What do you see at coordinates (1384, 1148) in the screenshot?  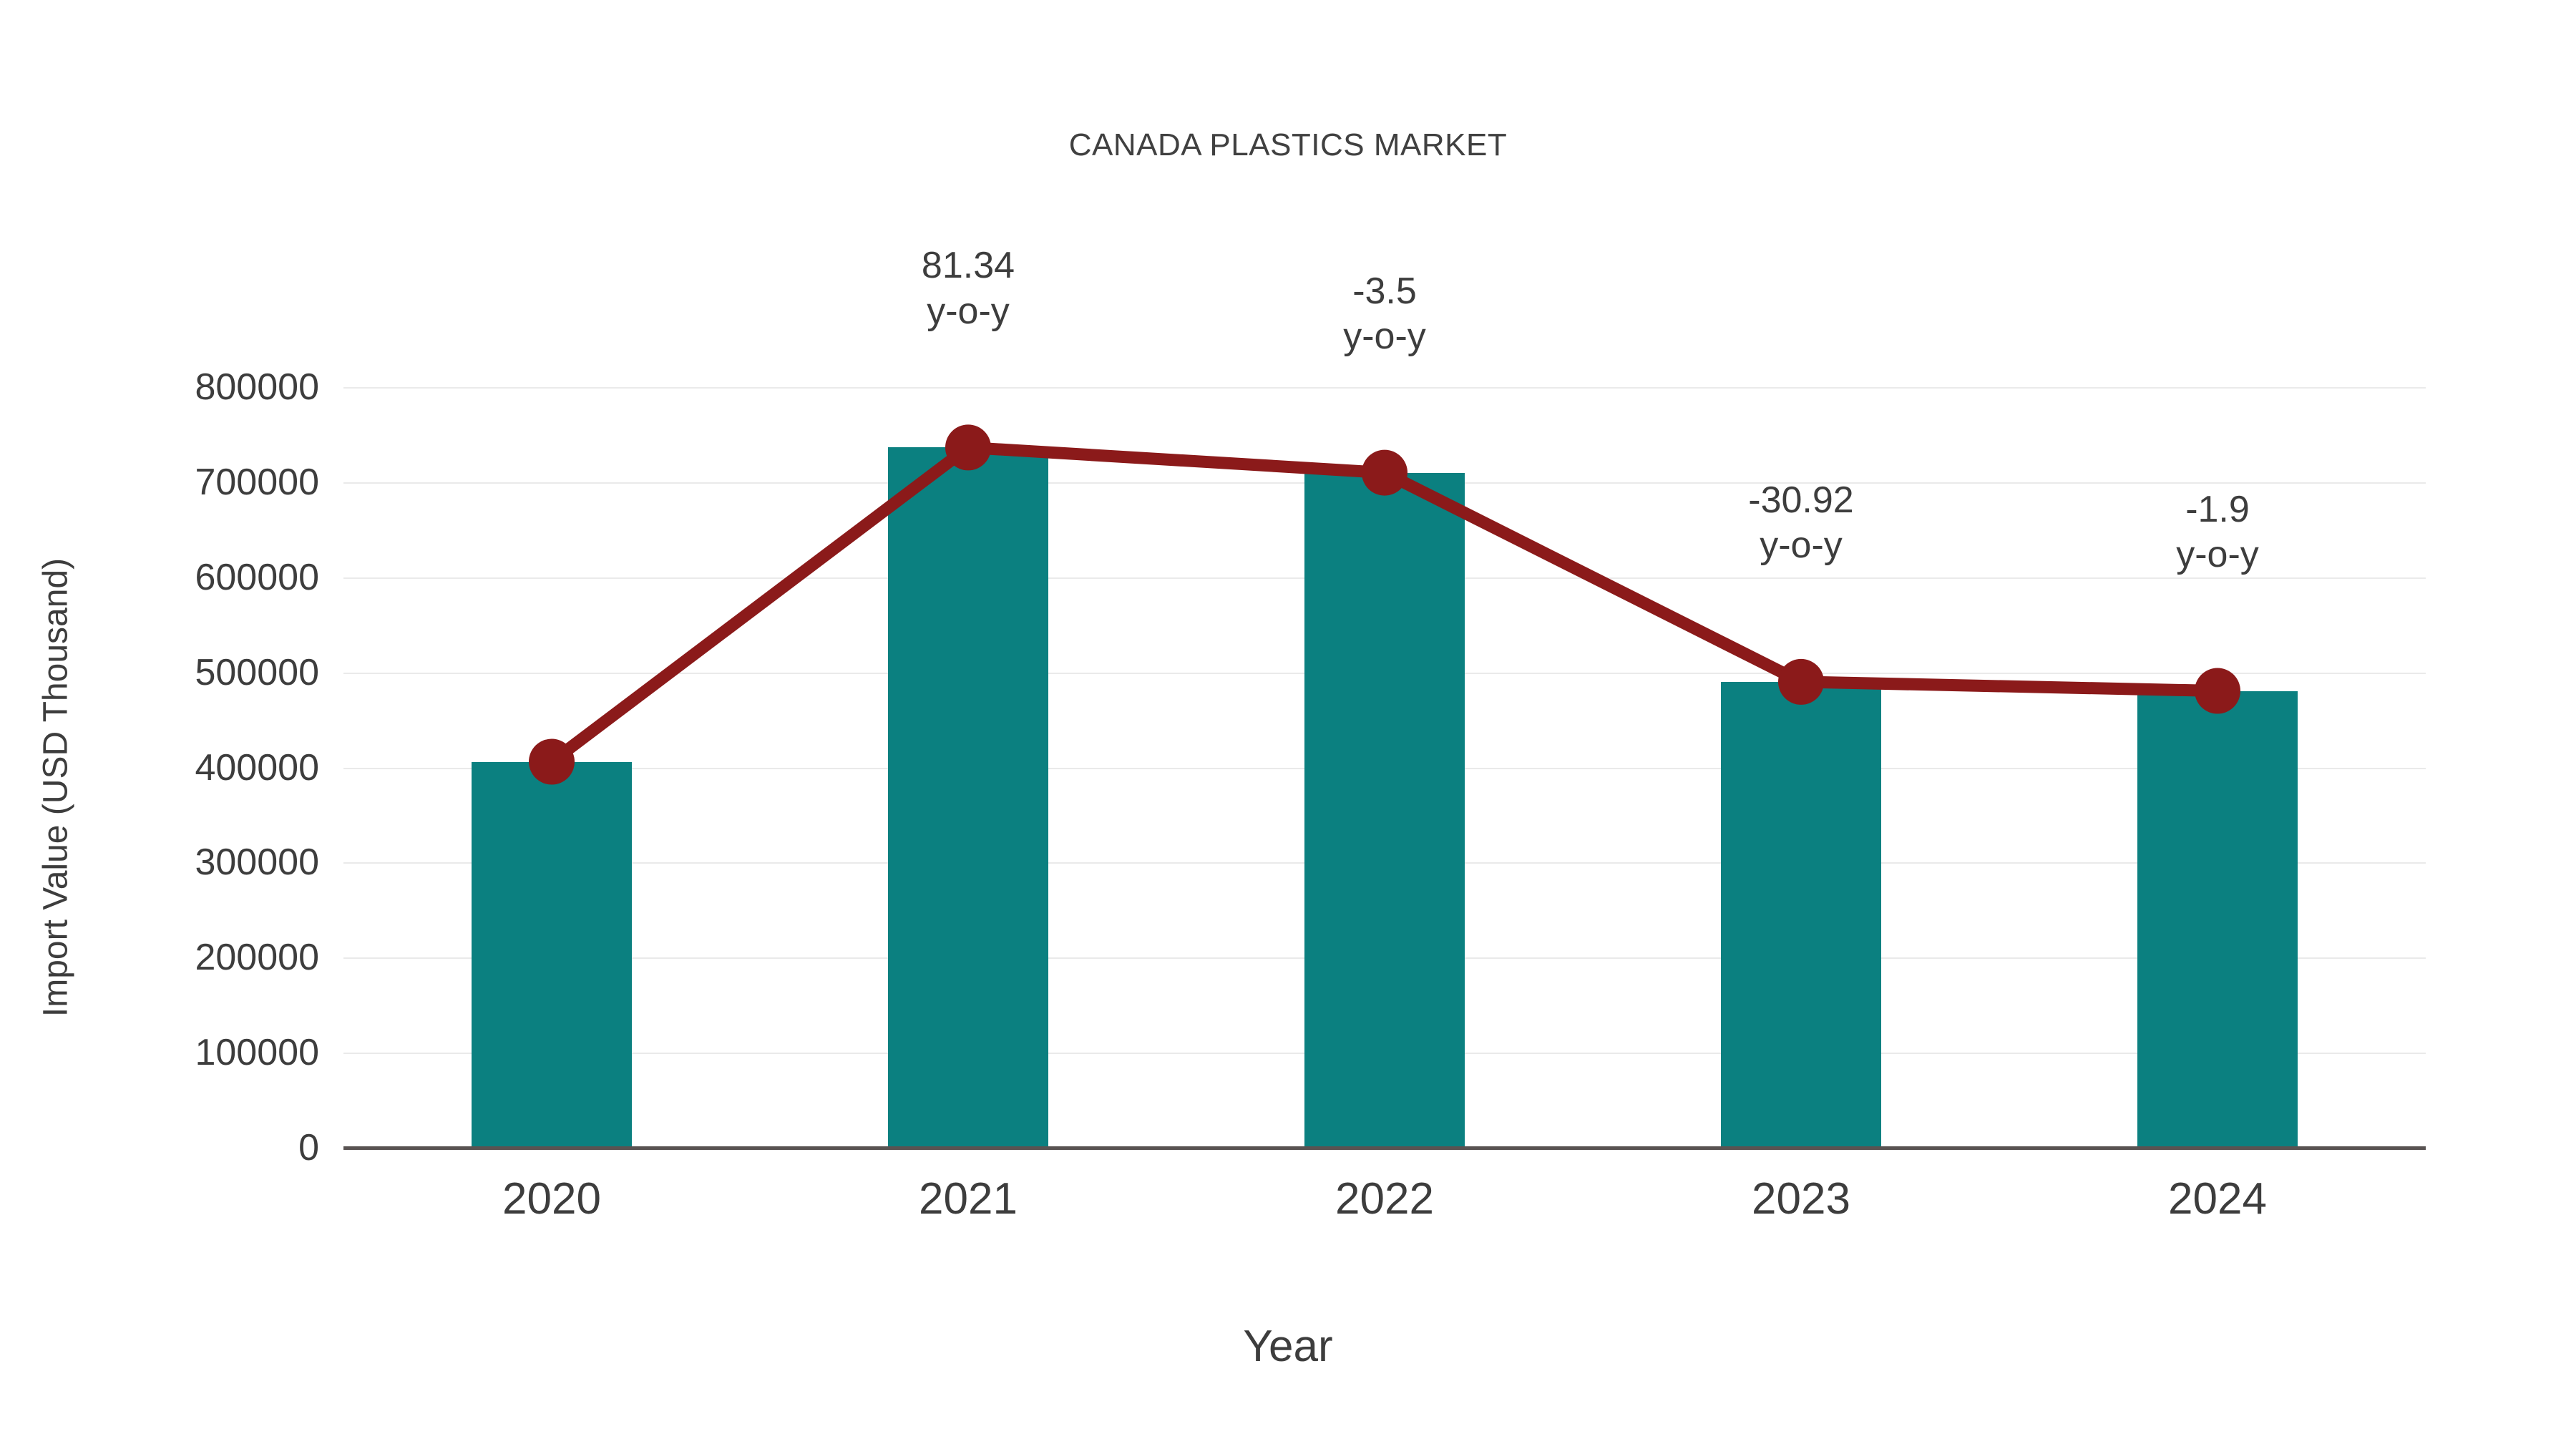 I see `x-axis-line` at bounding box center [1384, 1148].